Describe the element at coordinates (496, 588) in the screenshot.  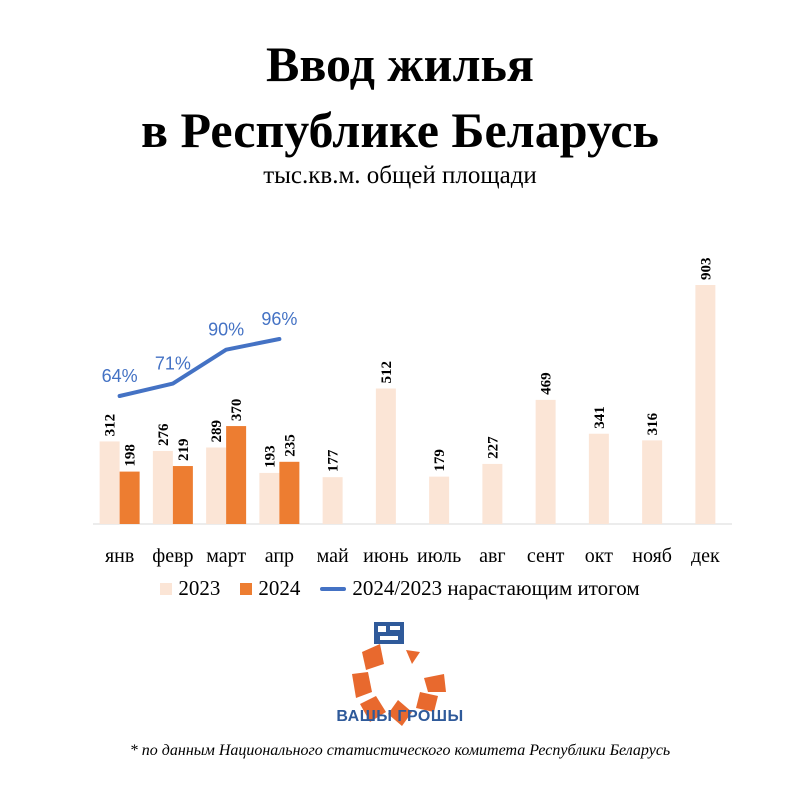
I see `legend-label-ratio: 2024/2023 нарастающим итогом` at that location.